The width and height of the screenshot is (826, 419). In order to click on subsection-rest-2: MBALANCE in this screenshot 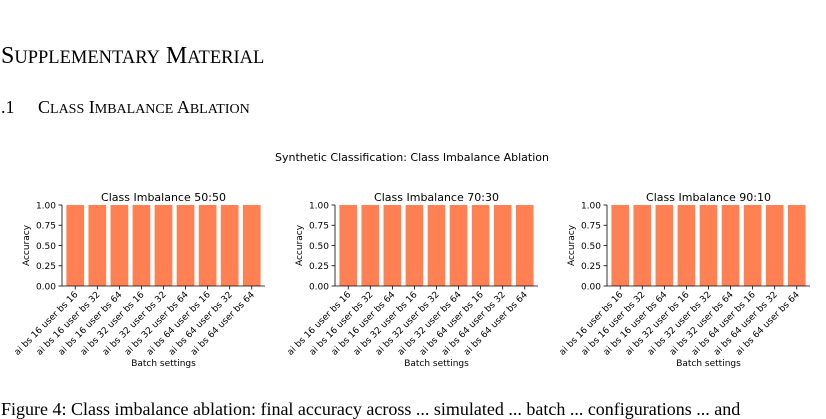, I will do `click(134, 109)`.